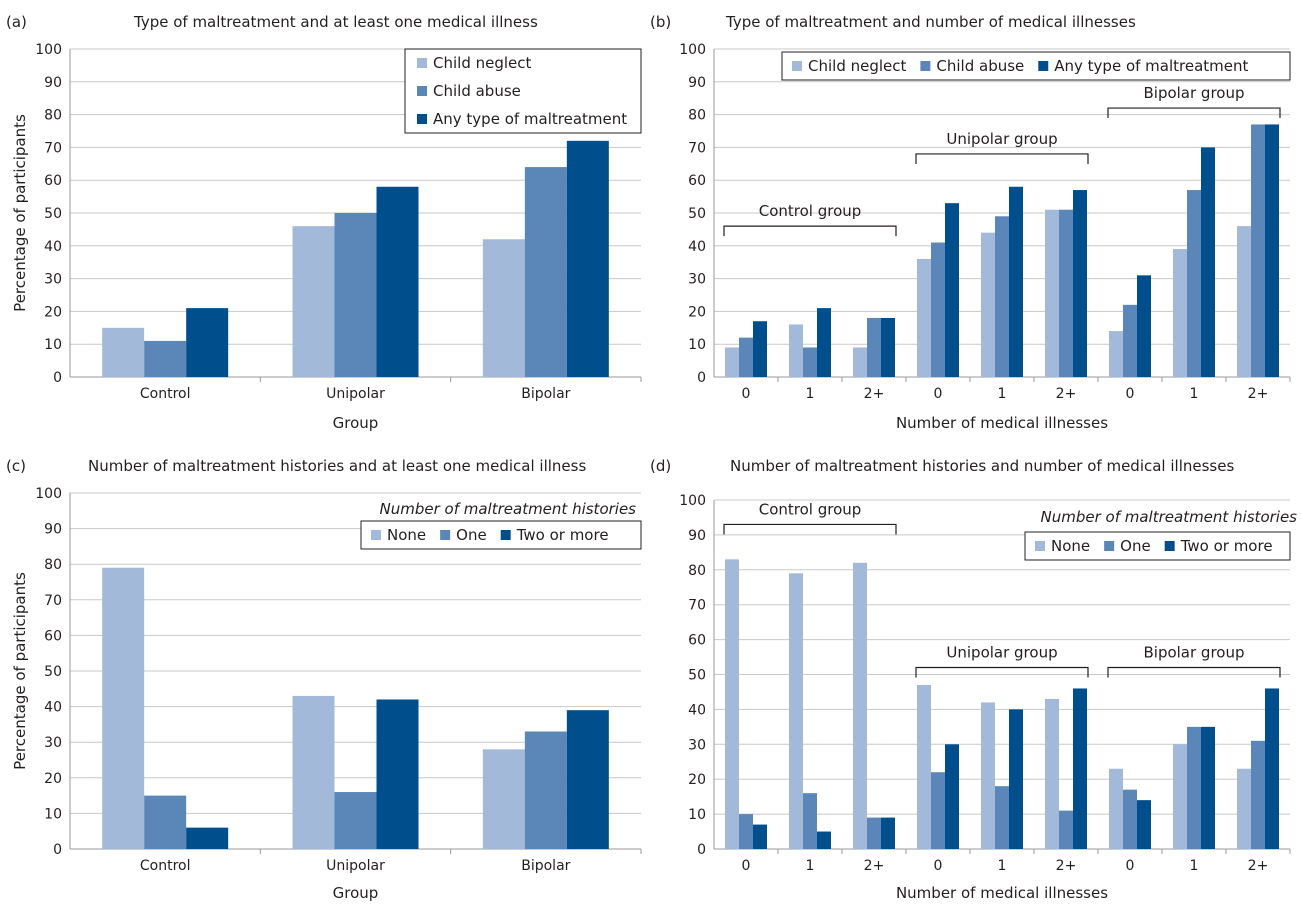 The height and width of the screenshot is (904, 1301). What do you see at coordinates (16, 22) in the screenshot?
I see `panel-label: (a)` at bounding box center [16, 22].